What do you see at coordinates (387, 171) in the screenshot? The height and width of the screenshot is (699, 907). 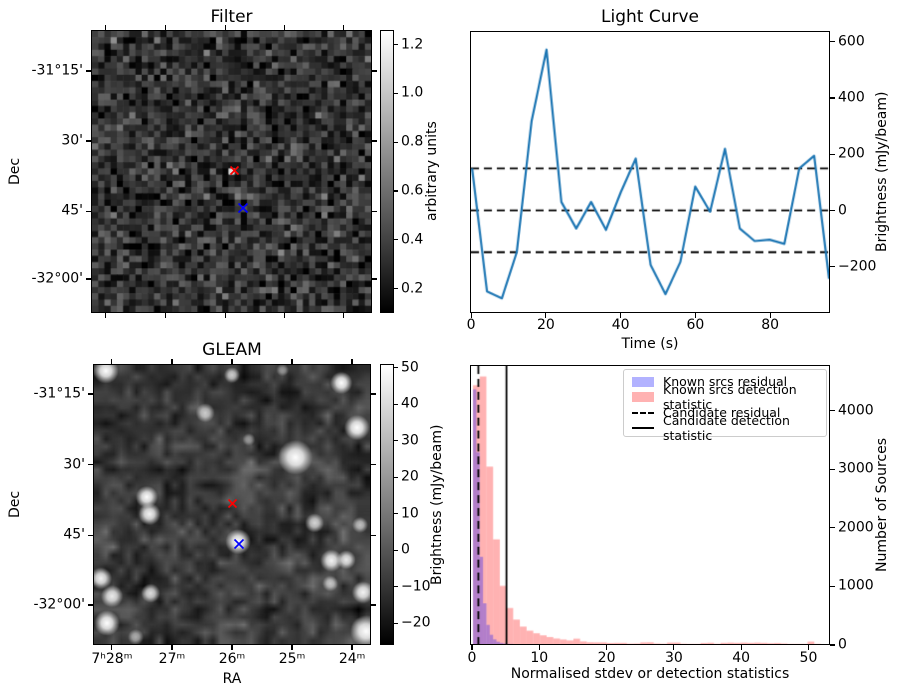 I see `filter-colorbar` at bounding box center [387, 171].